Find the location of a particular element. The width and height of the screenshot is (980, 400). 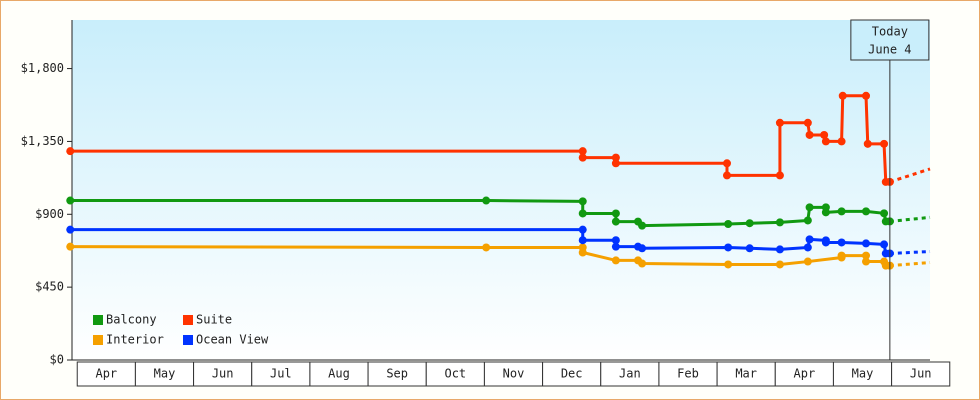

legend-label: Suite is located at coordinates (214, 320).